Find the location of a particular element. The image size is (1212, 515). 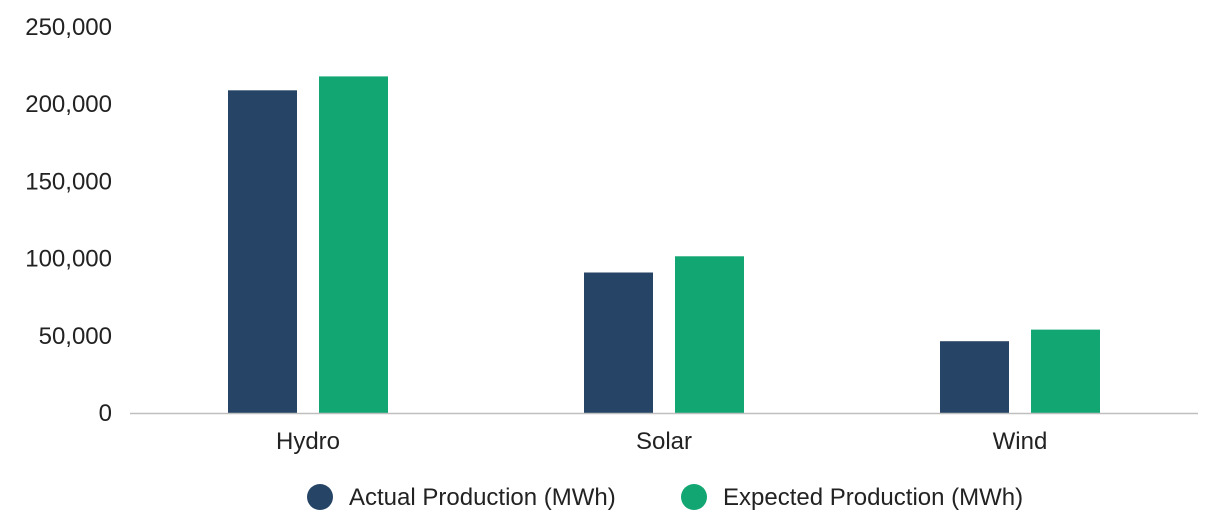

bar-solar-expected is located at coordinates (709, 334).